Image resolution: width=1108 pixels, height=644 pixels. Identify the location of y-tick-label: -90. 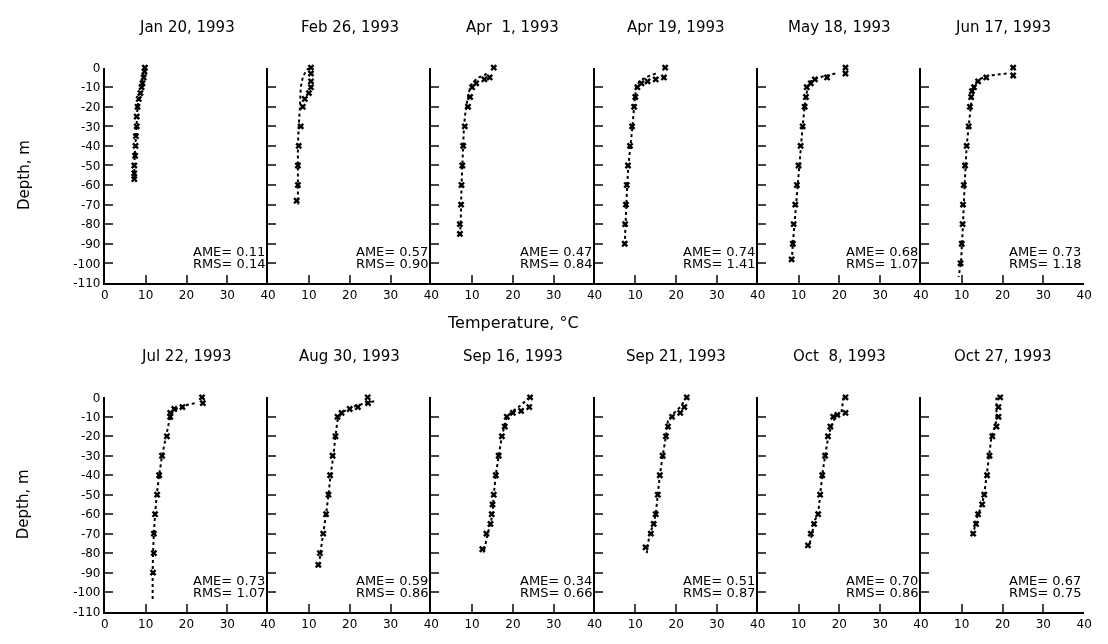
(90, 243).